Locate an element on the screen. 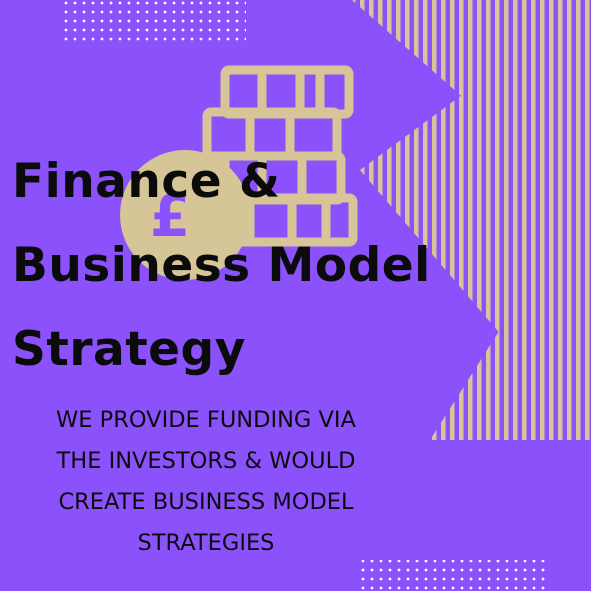 This screenshot has height=591, width=591. dot-grid-top is located at coordinates (153, 22).